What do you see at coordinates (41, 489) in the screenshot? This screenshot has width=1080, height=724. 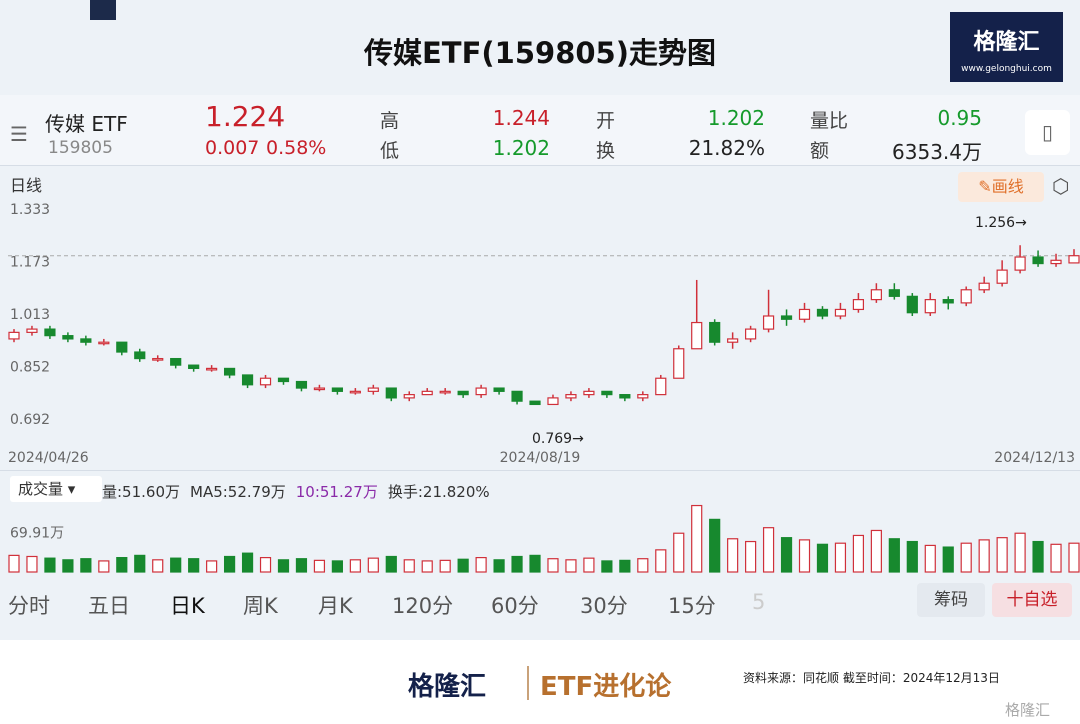 I see `selector-text: 成交量` at bounding box center [41, 489].